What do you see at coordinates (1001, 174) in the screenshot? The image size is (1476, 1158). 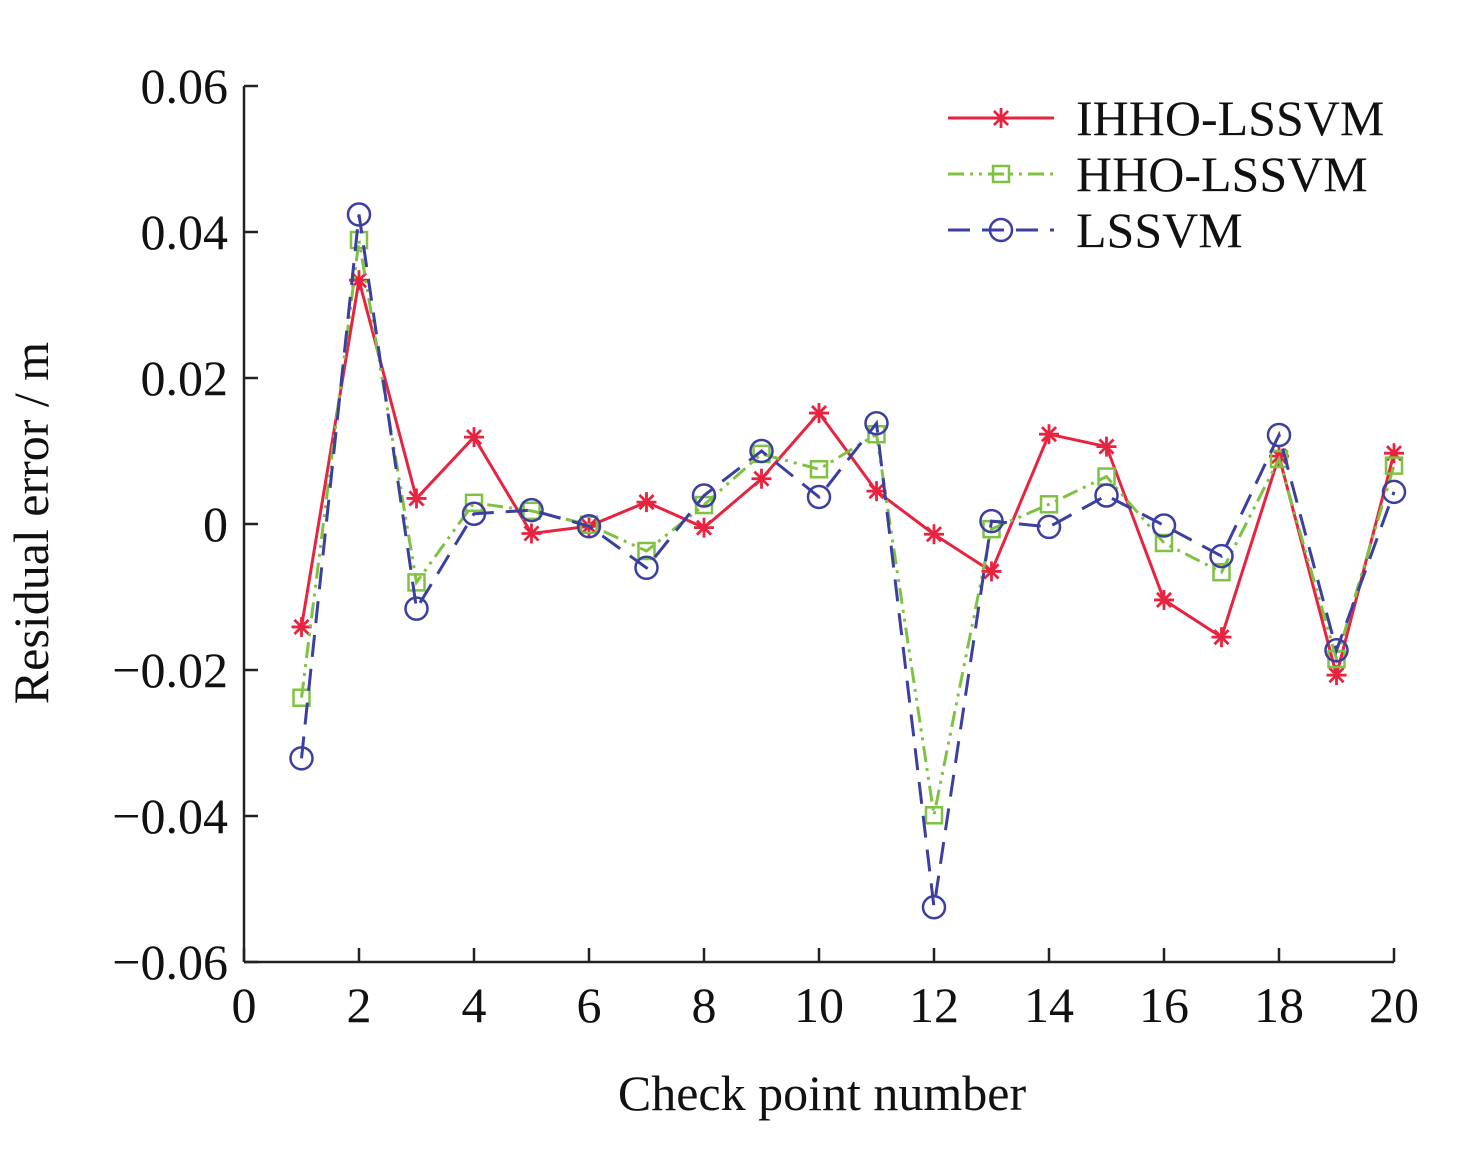 I see `legend-marker-hho-lssvm` at bounding box center [1001, 174].